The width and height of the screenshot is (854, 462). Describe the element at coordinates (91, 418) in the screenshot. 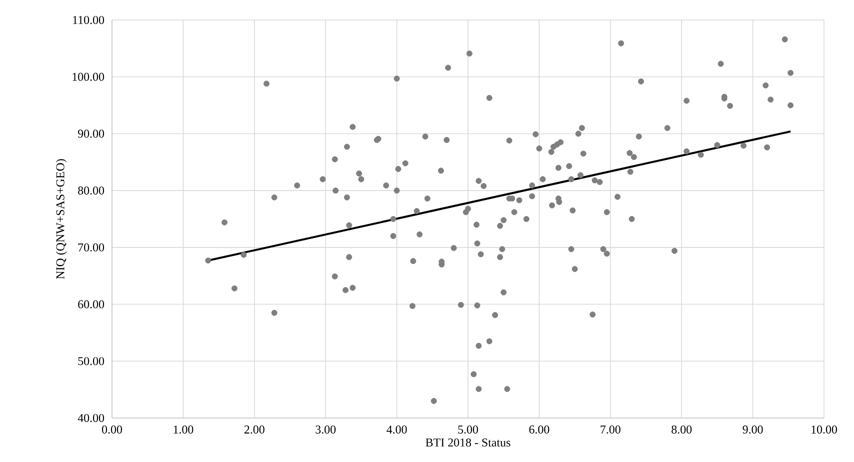

I see `y-tick-label: 40.00` at that location.